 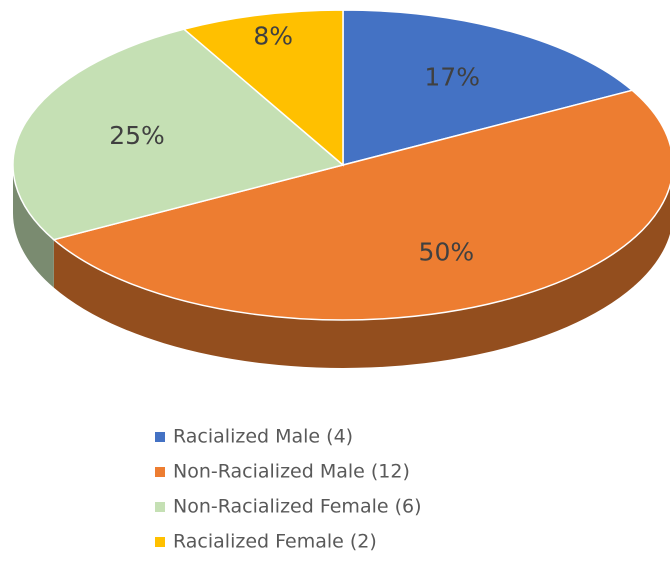 What do you see at coordinates (137, 135) in the screenshot?
I see `data-label: 25%` at bounding box center [137, 135].